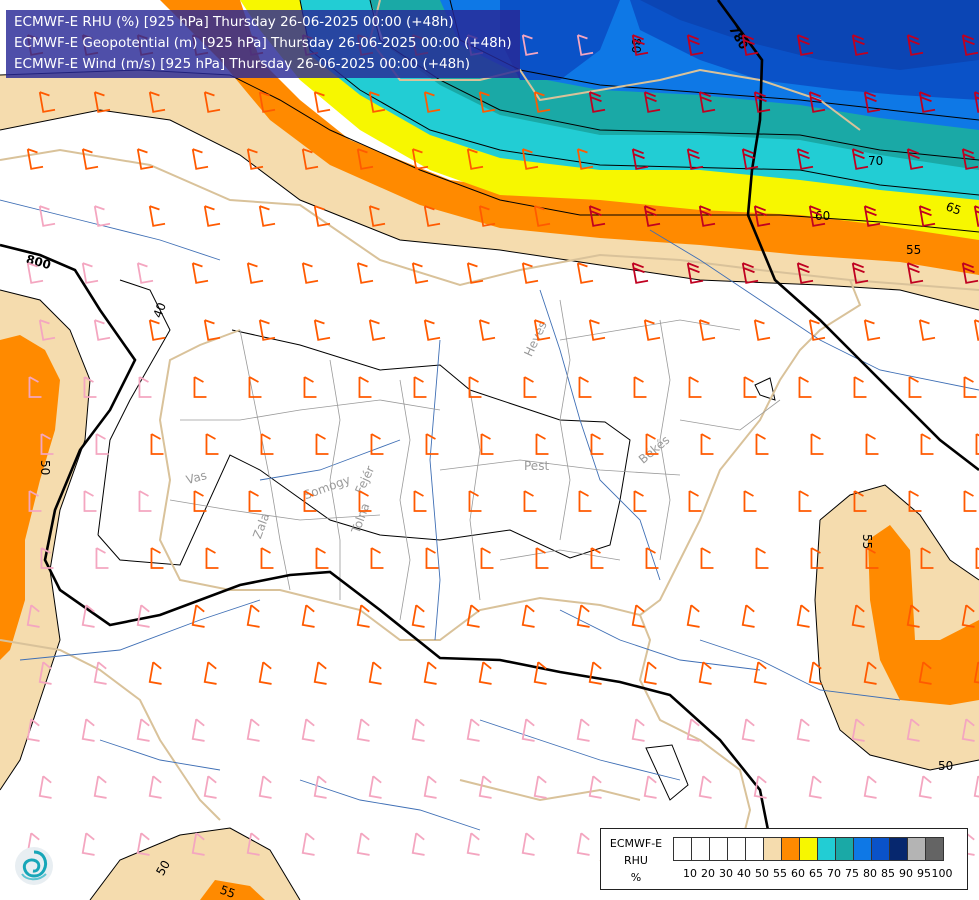 This screenshot has height=900, width=979. What do you see at coordinates (160, 310) in the screenshot?
I see `rhu-label: 40` at bounding box center [160, 310].